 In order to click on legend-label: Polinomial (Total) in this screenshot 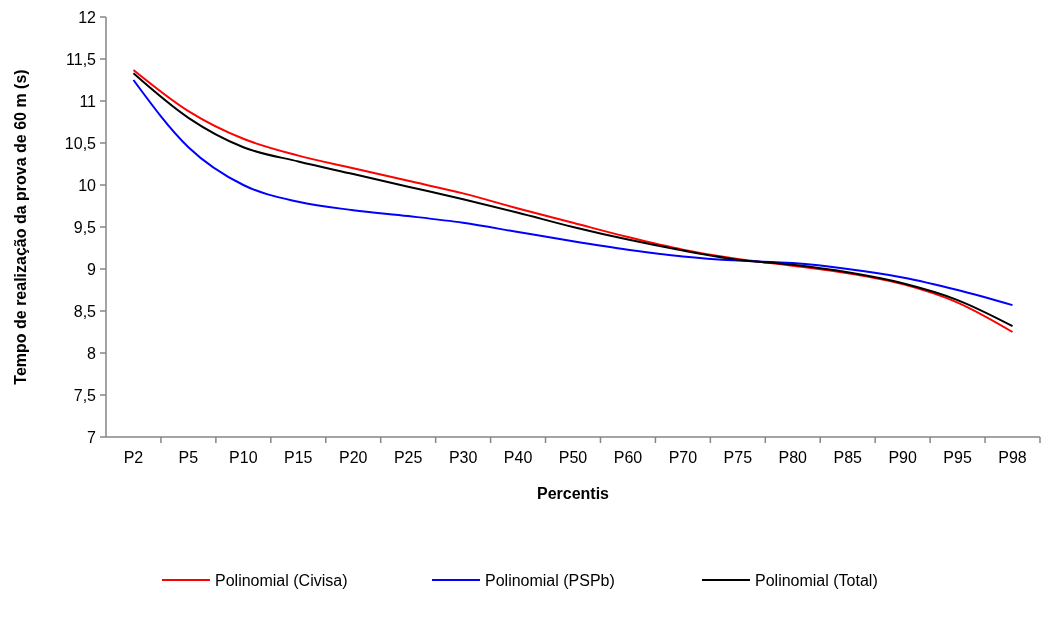, I will do `click(816, 580)`.